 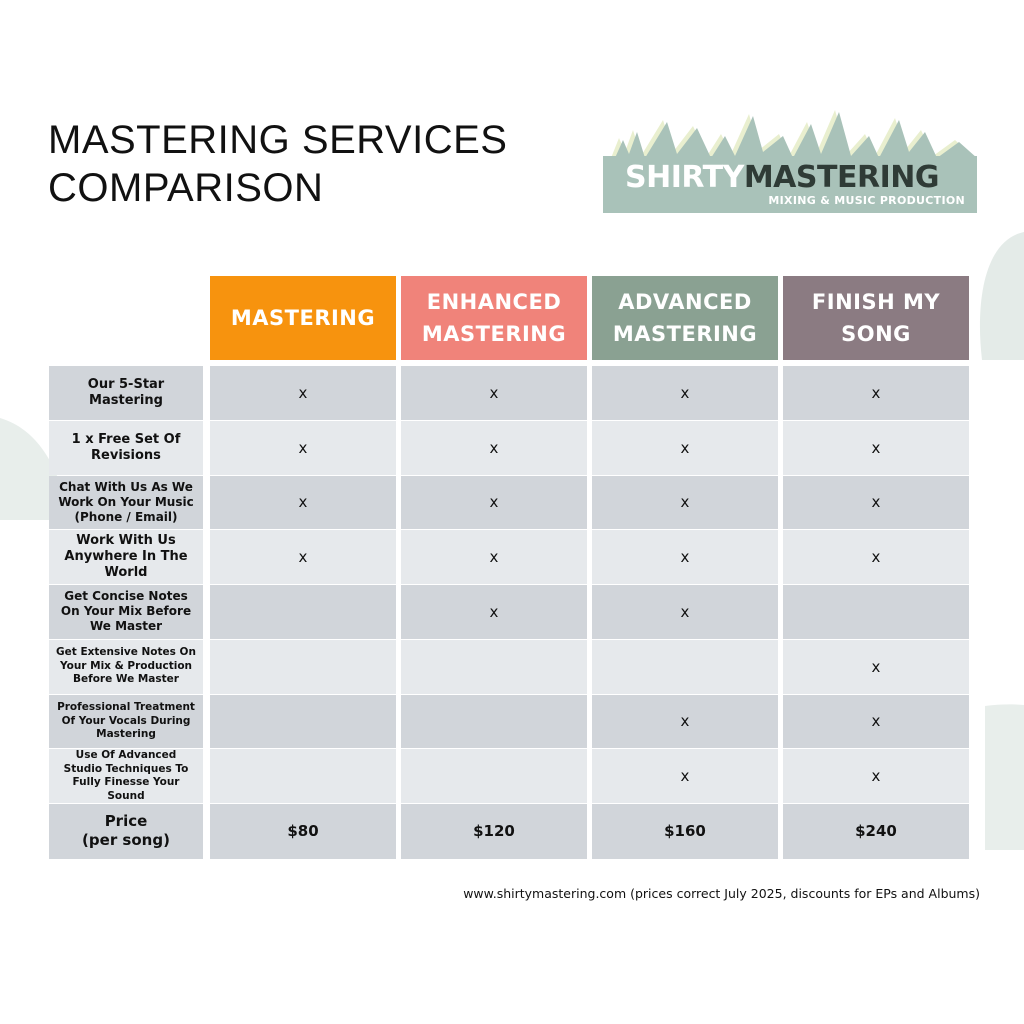 I want to click on feature-label-line: Of Your Vocals During, so click(x=126, y=720).